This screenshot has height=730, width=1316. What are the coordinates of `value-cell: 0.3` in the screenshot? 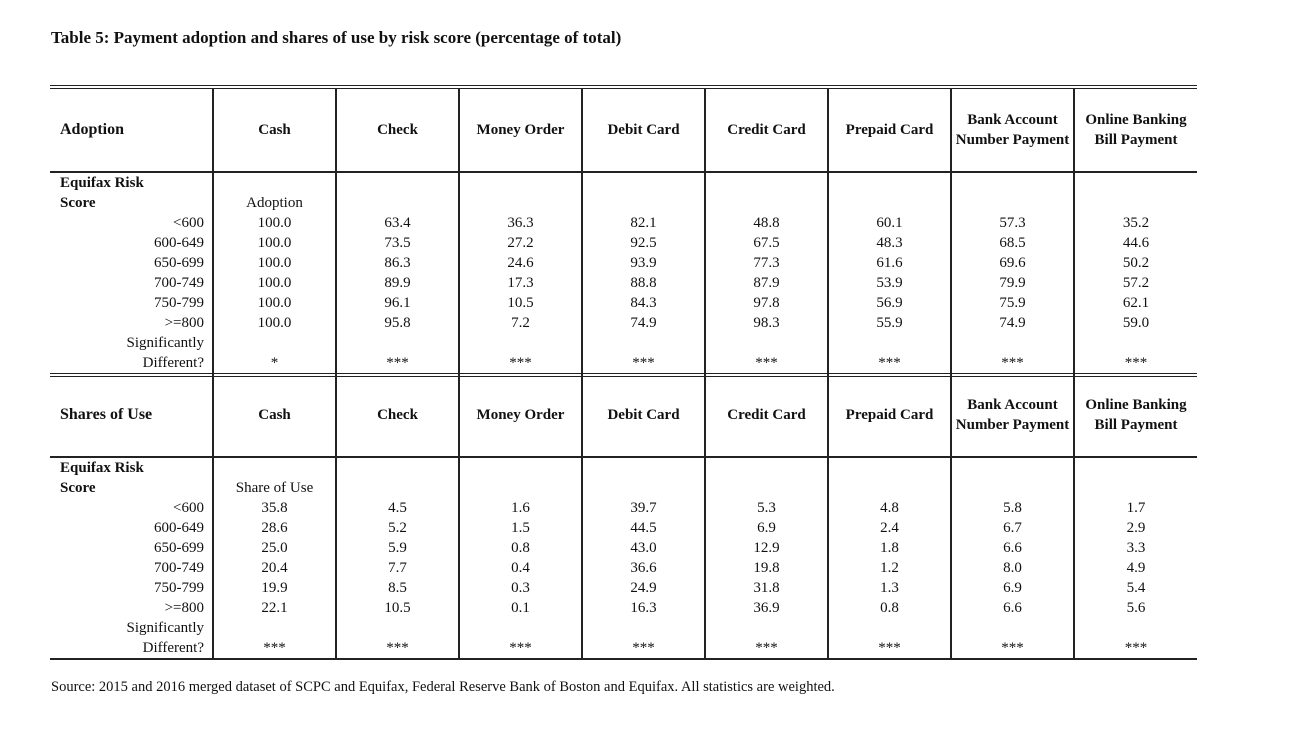 It's located at (520, 588).